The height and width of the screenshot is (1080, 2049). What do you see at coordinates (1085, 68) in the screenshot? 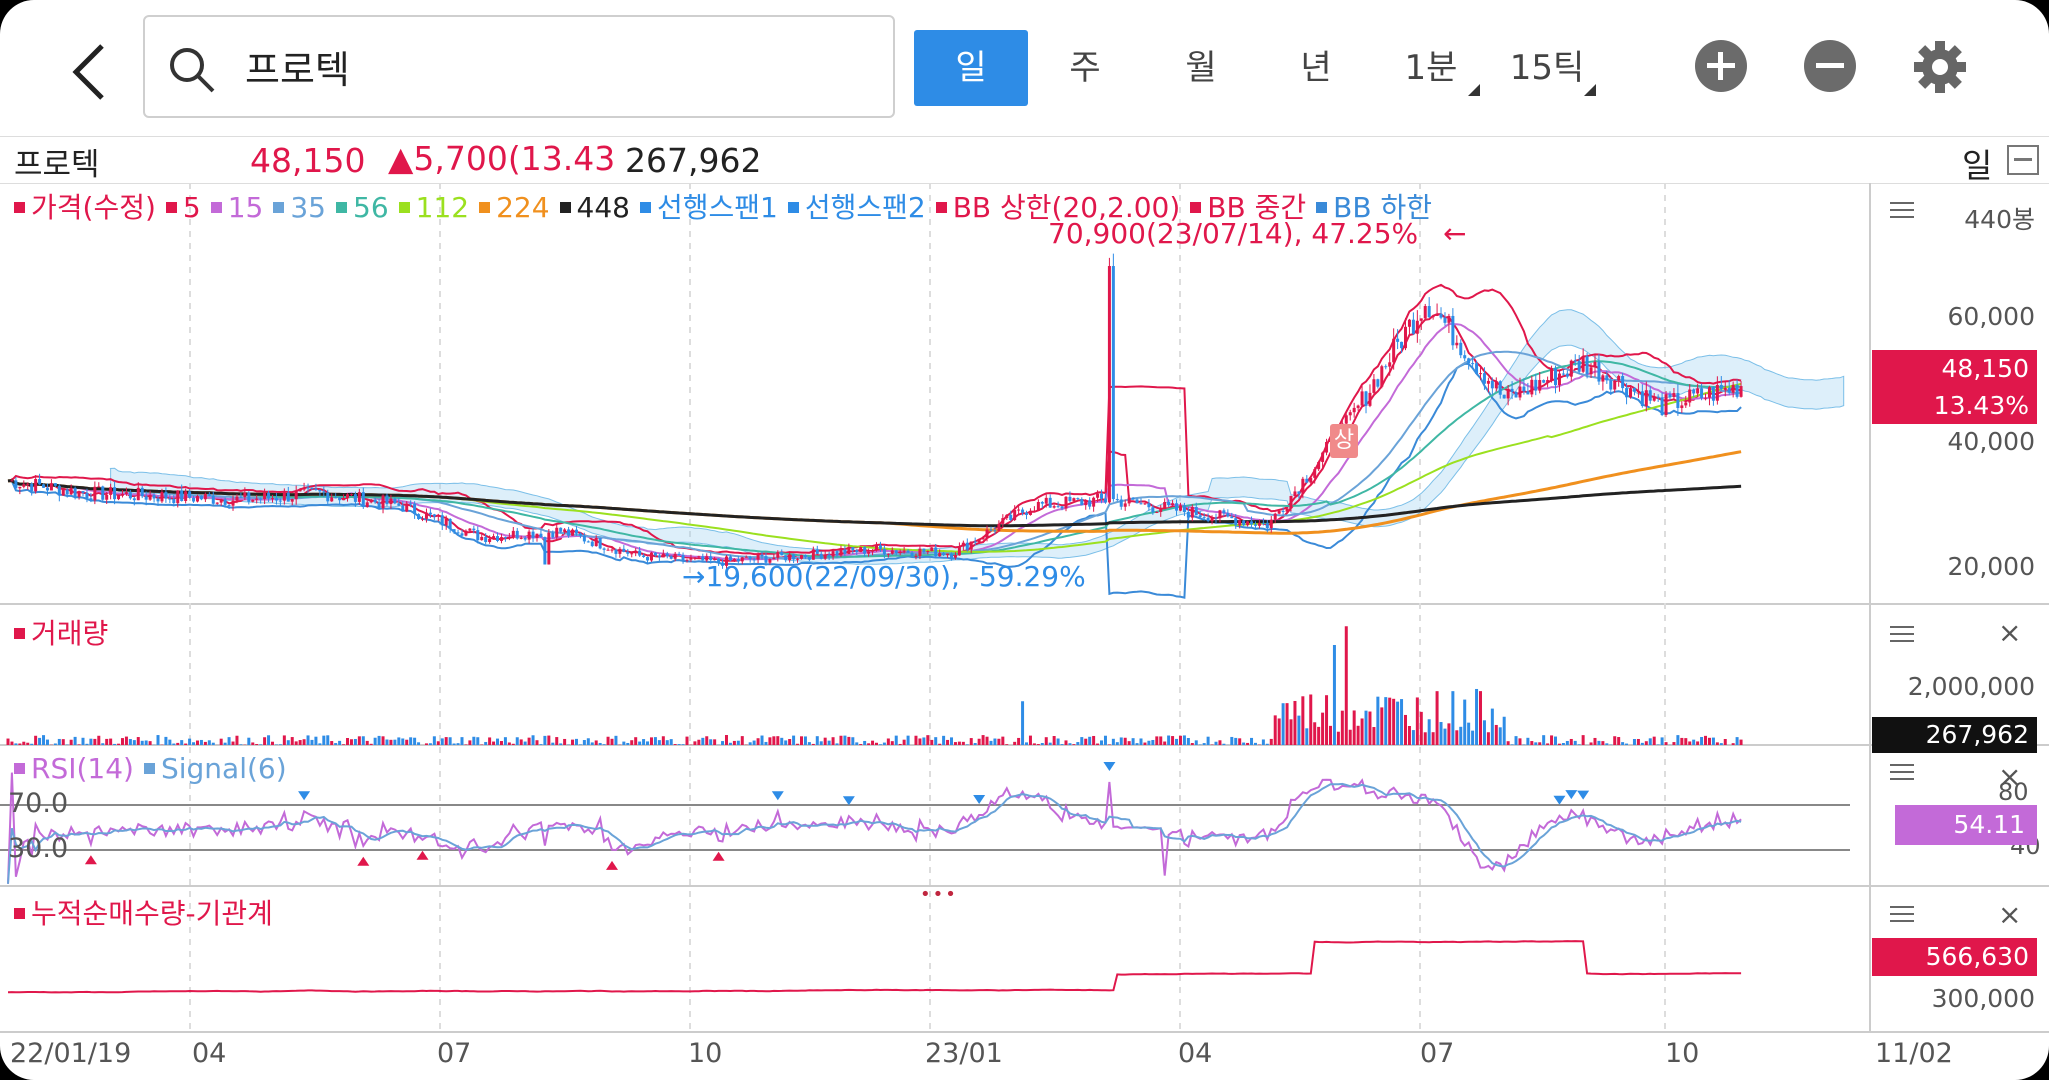
I see `tab-week: 주` at bounding box center [1085, 68].